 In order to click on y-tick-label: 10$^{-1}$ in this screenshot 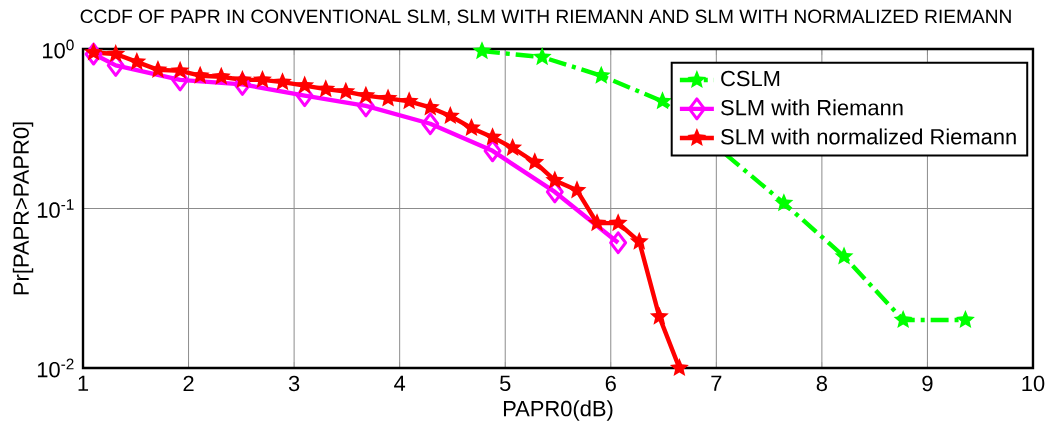, I will do `click(55, 208)`.